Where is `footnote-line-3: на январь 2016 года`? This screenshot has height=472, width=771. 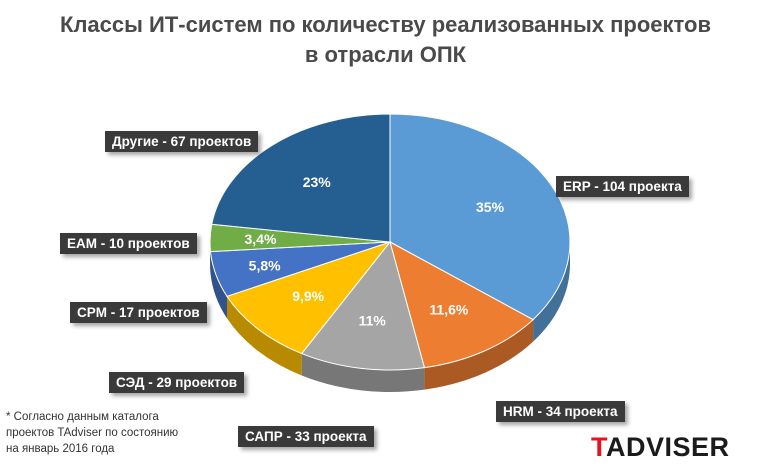
footnote-line-3: на январь 2016 года is located at coordinates (60, 449).